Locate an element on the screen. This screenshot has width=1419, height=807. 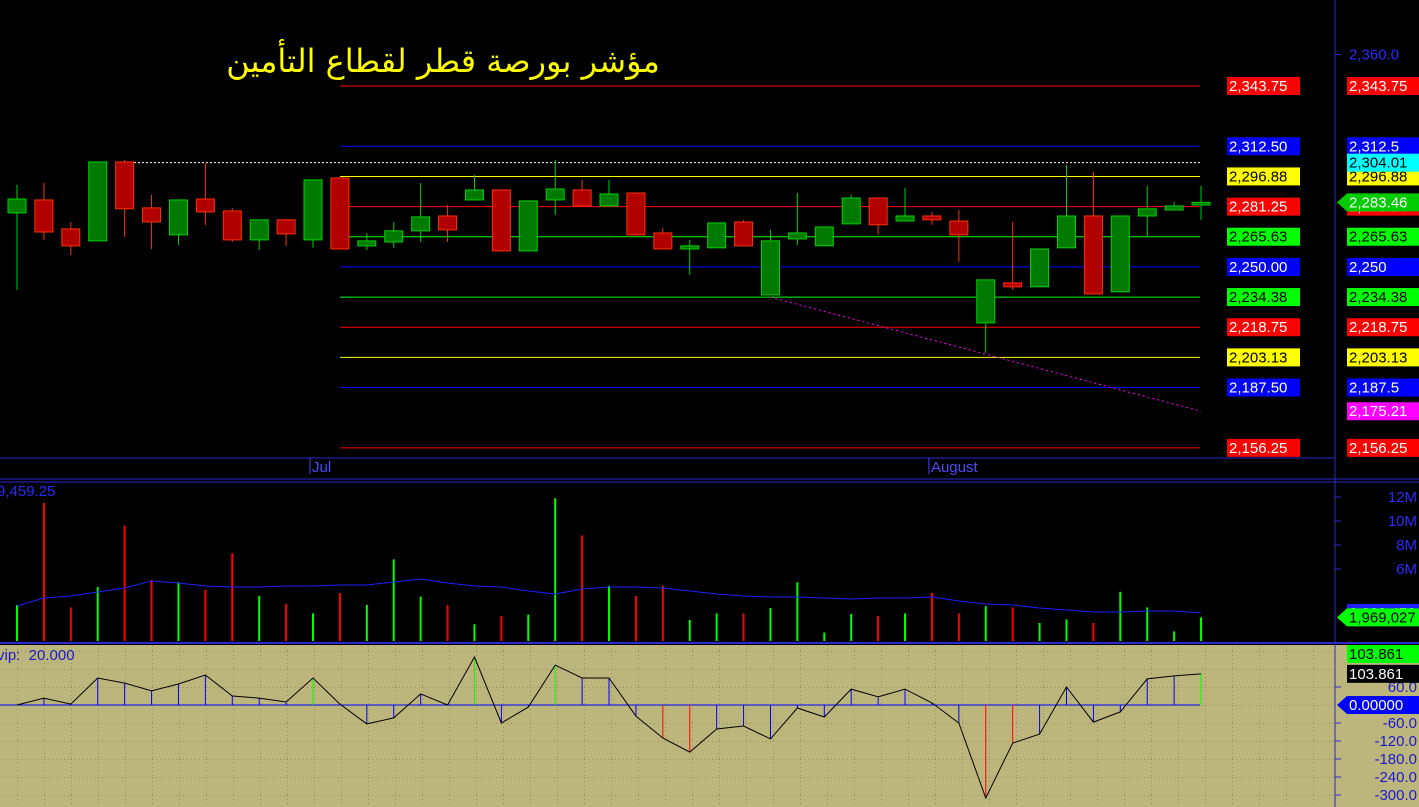
oscillator-header: vip: 20.000 is located at coordinates (37, 655).